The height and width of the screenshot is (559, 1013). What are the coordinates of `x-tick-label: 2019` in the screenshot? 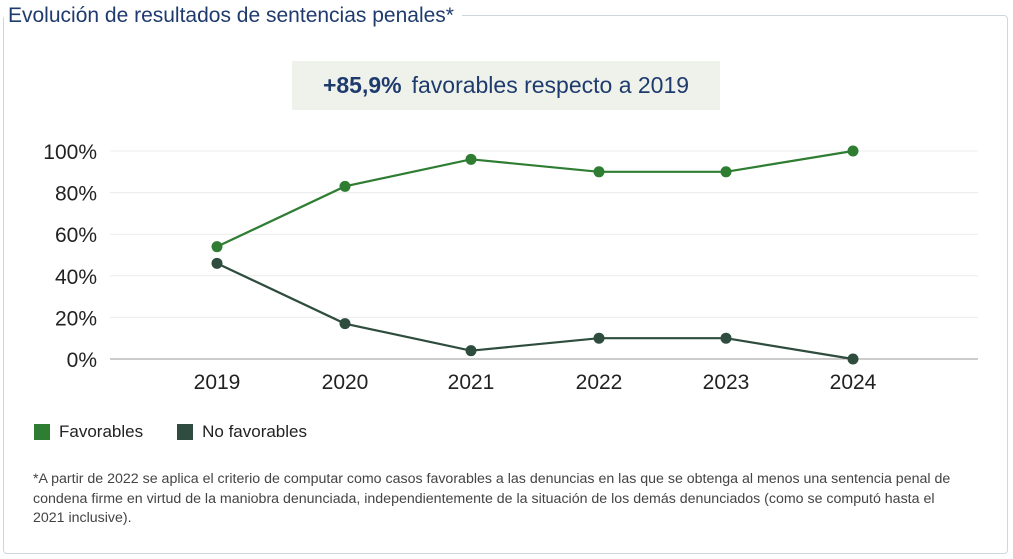 It's located at (217, 382).